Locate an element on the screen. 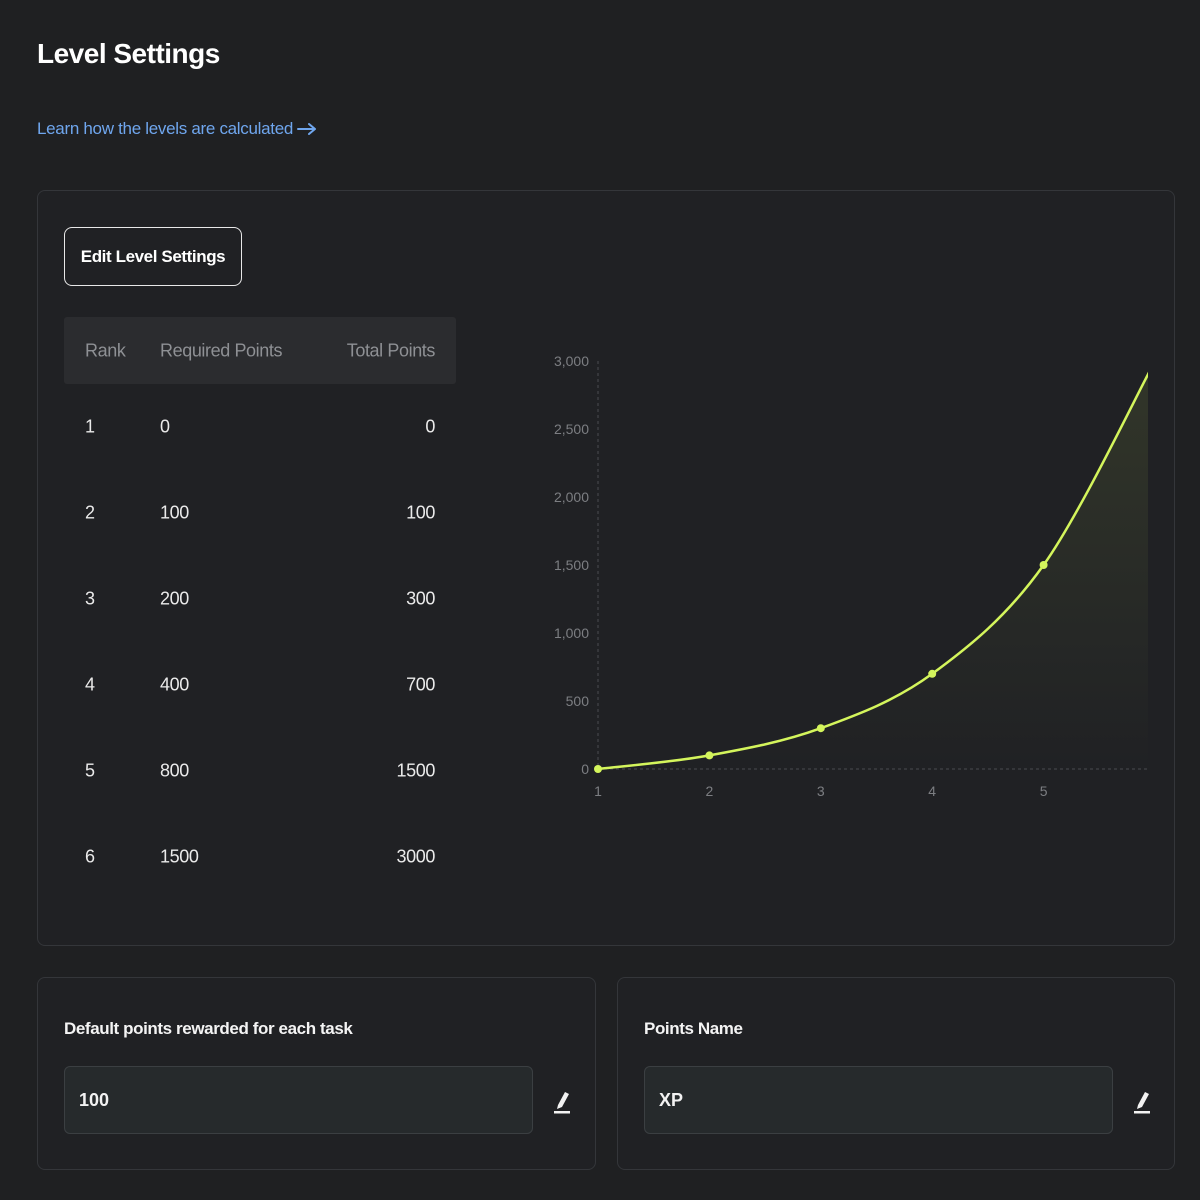  cell-required-points: 200 is located at coordinates (174, 598).